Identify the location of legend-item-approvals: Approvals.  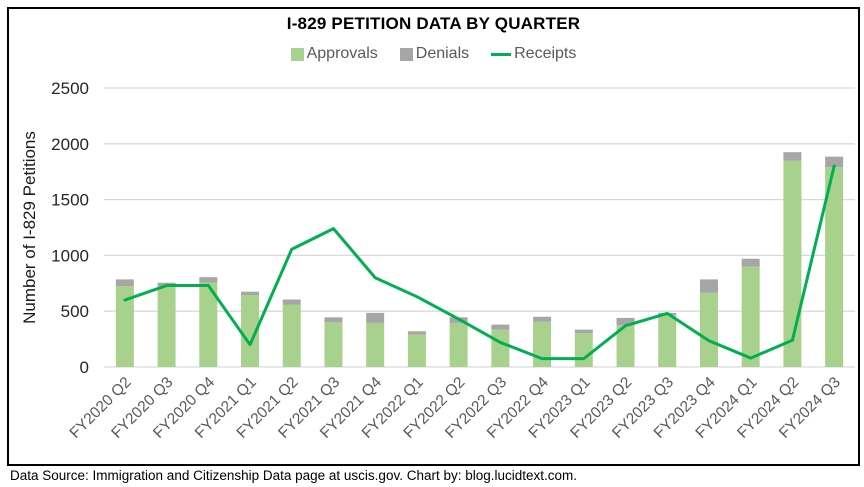
(334, 54).